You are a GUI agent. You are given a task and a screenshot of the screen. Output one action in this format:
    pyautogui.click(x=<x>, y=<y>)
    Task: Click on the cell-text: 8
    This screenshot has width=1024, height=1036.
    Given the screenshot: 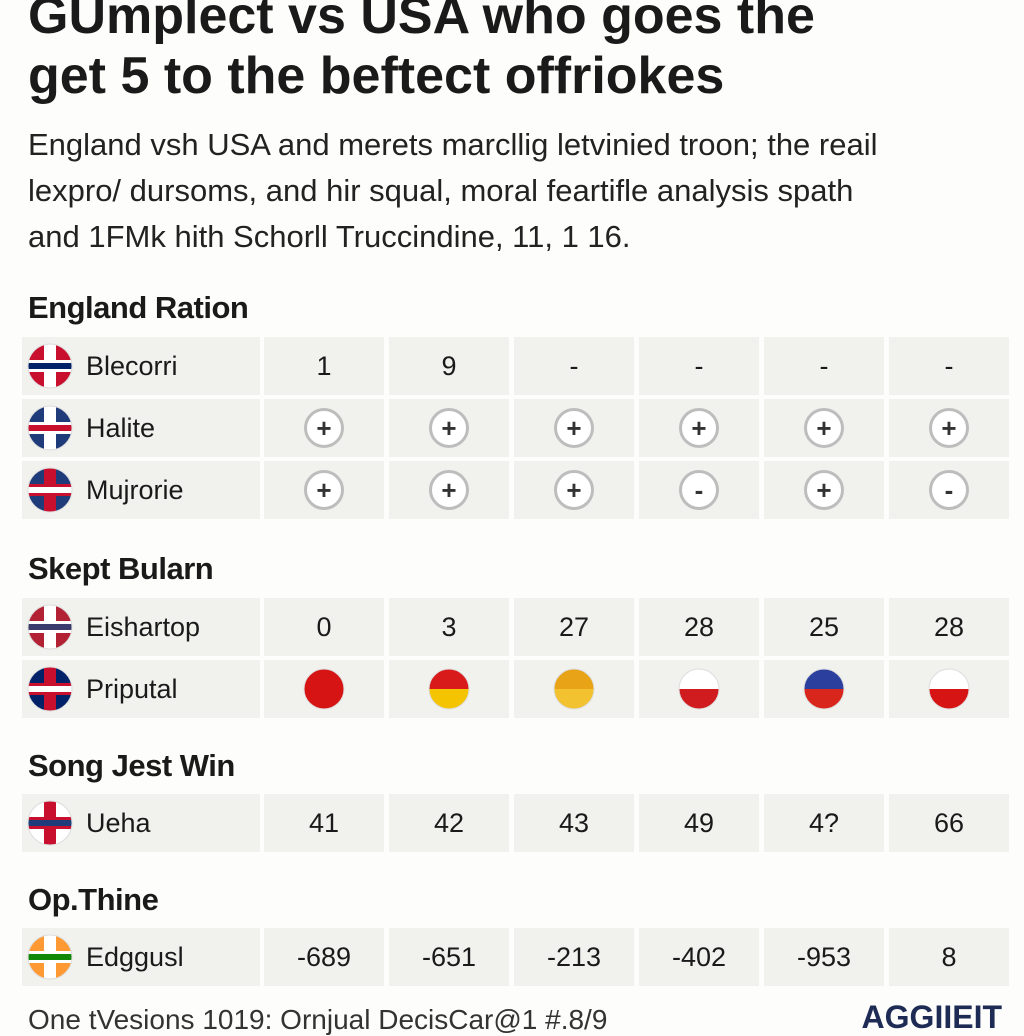 What is the action you would take?
    pyautogui.click(x=949, y=956)
    